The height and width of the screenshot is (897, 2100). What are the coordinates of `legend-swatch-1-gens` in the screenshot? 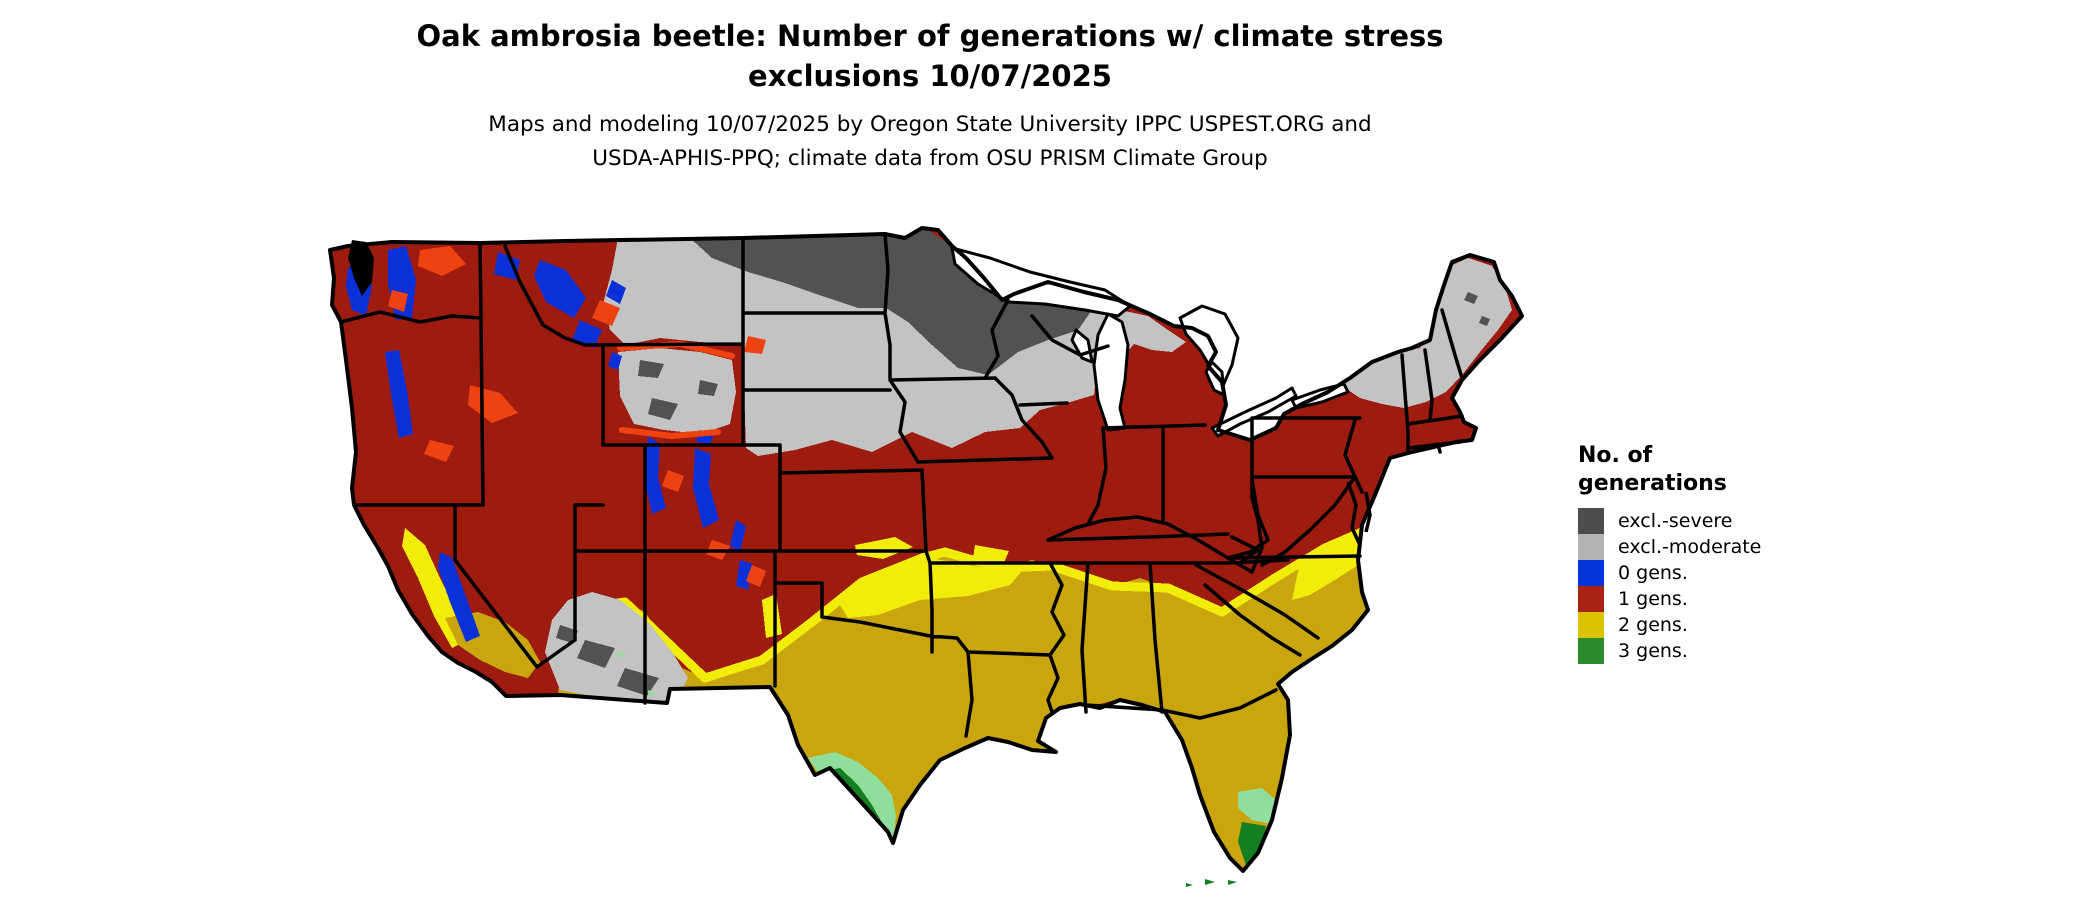 It's located at (1591, 599).